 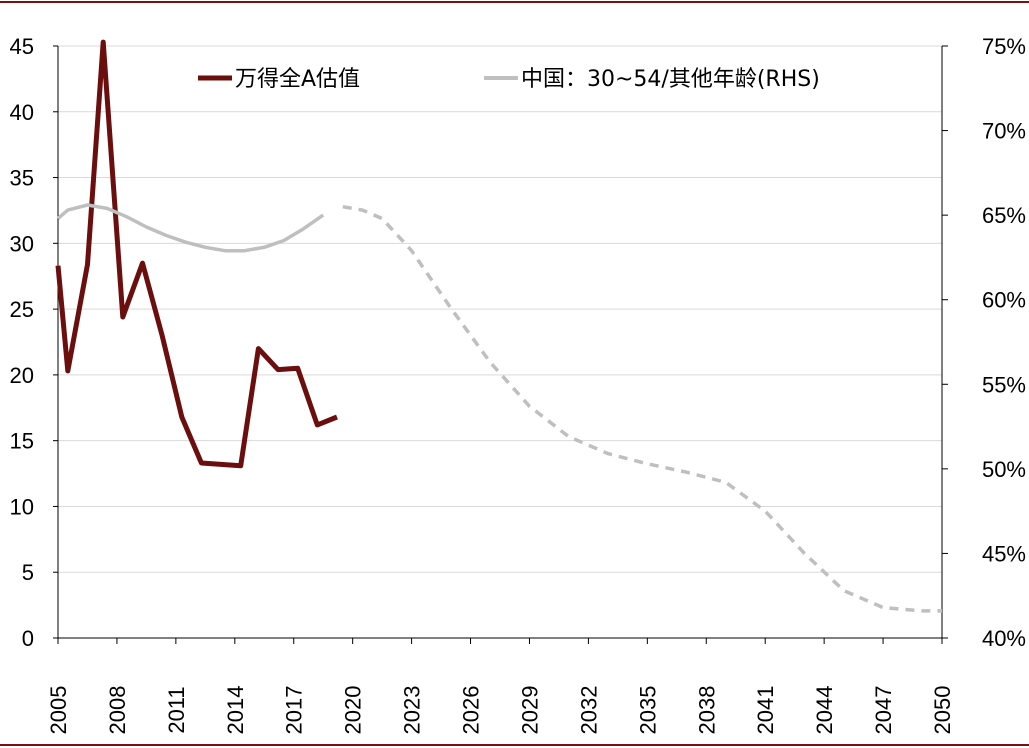 What do you see at coordinates (22, 46) in the screenshot?
I see `y-left-tick-label: 45` at bounding box center [22, 46].